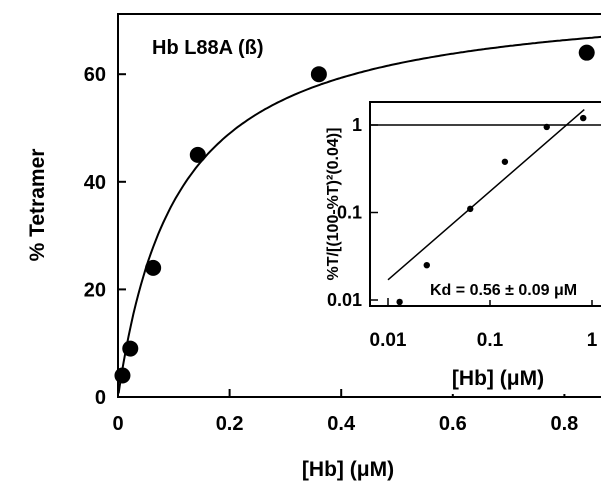 This screenshot has height=486, width=601. Describe the element at coordinates (95, 290) in the screenshot. I see `main-y-tick-label: 20` at that location.